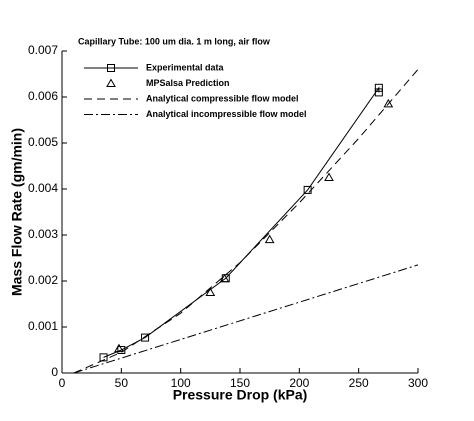 The image size is (474, 421). Describe the element at coordinates (222, 98) in the screenshot. I see `legend-label: Analytical compressible flow model` at that location.